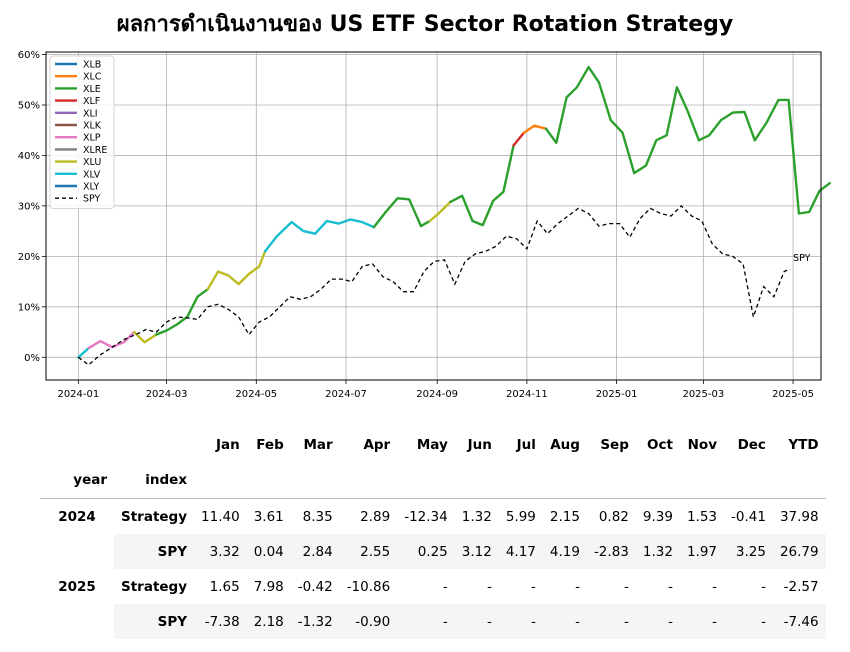 This screenshot has width=850, height=652. Describe the element at coordinates (111, 340) in the screenshot. I see `strategy-segment-xlp` at that location.